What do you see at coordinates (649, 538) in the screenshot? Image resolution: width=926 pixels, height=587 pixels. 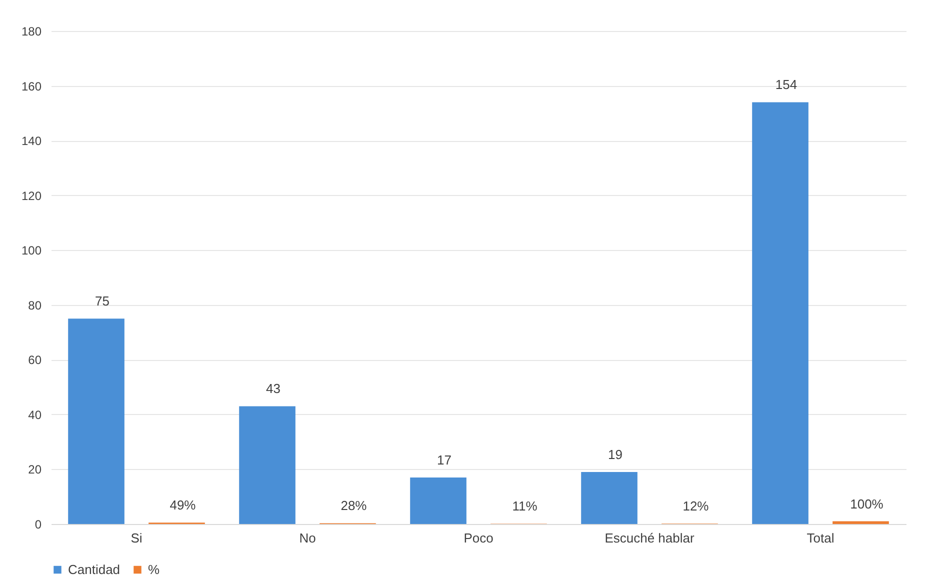 I see `x-tick-label: Escuché hablar` at bounding box center [649, 538].